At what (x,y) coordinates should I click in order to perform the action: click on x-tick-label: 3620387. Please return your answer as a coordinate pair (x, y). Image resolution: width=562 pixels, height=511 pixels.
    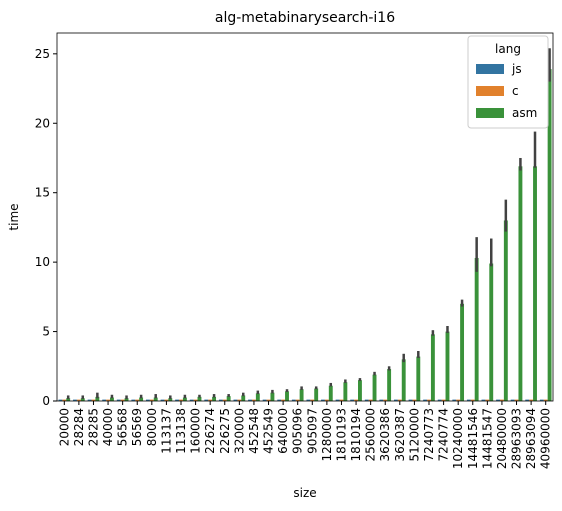
    Looking at the image, I should click on (400, 434).